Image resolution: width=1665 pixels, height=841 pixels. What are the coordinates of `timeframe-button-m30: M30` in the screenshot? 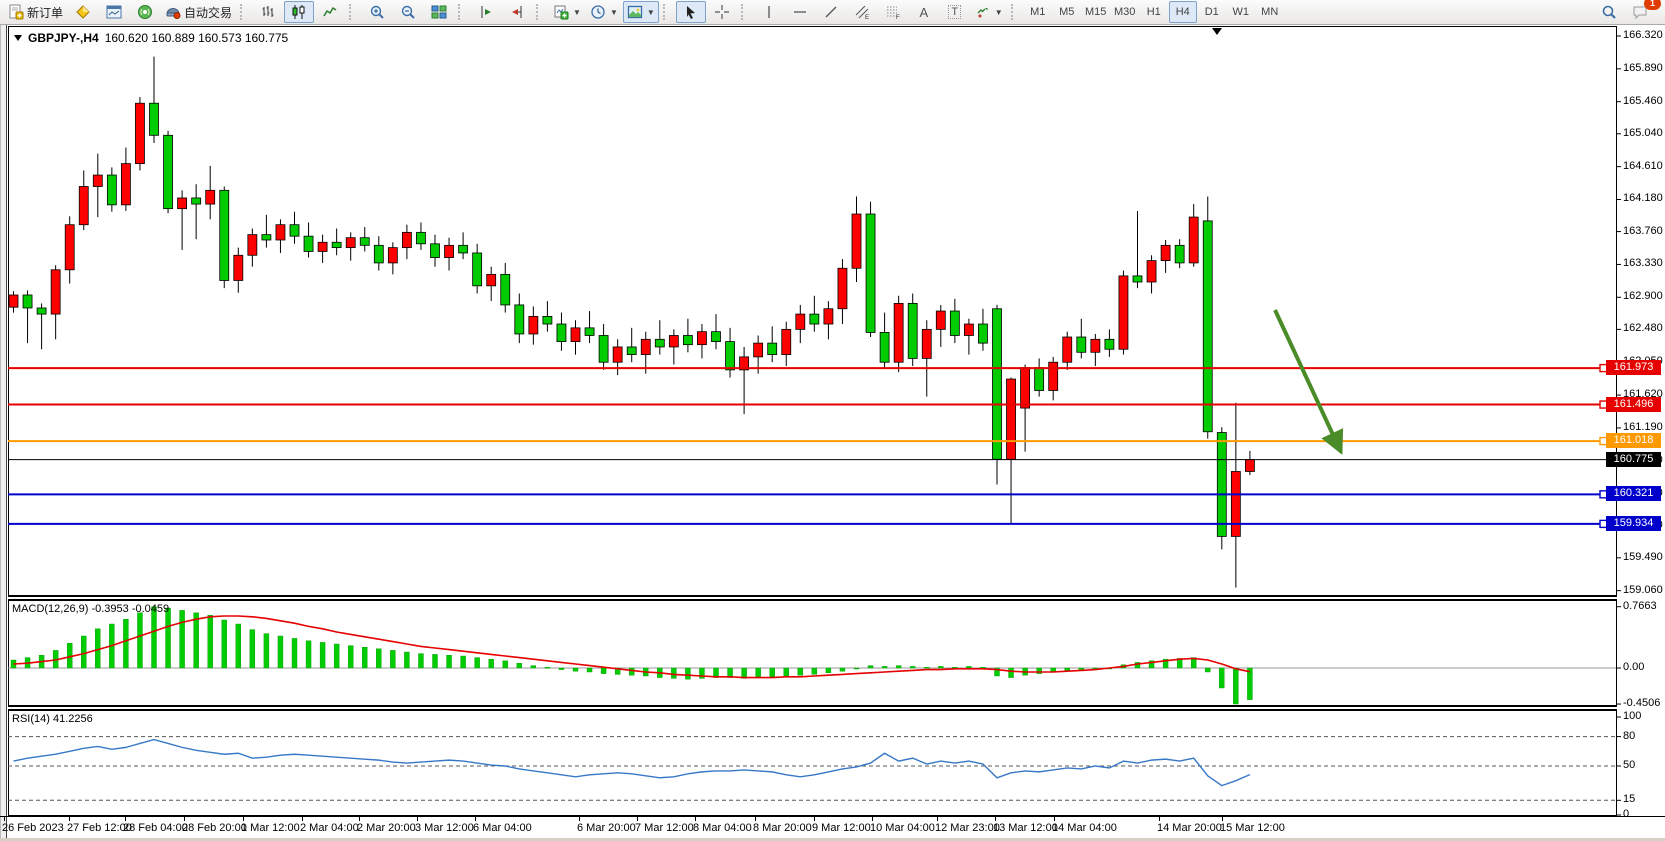 It's located at (1125, 12).